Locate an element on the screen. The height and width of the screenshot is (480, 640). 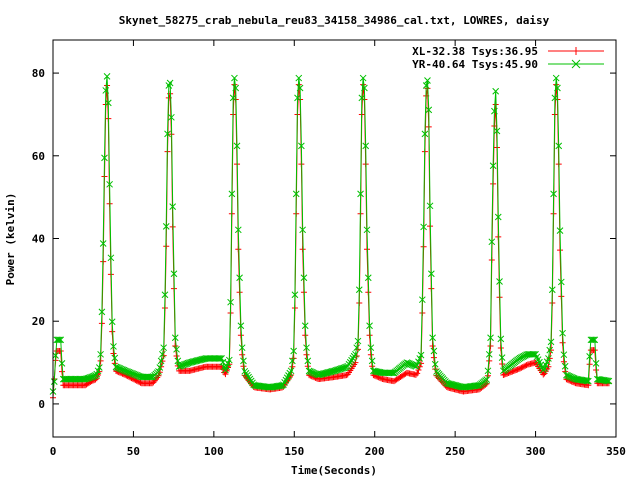
y-tick-label: 60 is located at coordinates (38, 156).